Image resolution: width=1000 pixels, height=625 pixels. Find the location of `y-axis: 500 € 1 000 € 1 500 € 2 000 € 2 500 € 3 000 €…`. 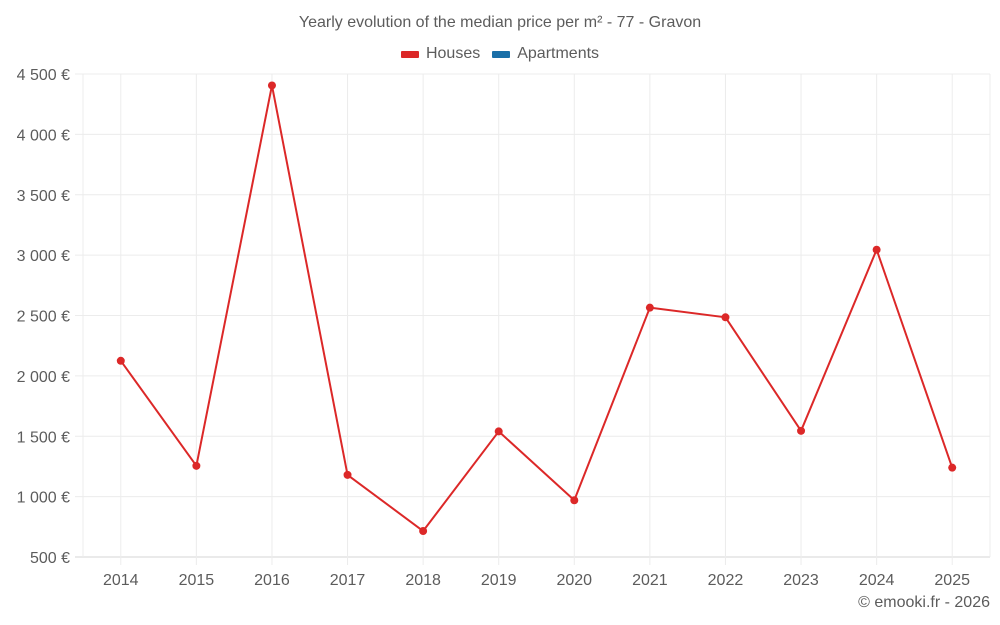

y-axis: 500 € 1 000 € 1 500 € 2 000 € 2 500 € 3 000 €… is located at coordinates (43, 317).